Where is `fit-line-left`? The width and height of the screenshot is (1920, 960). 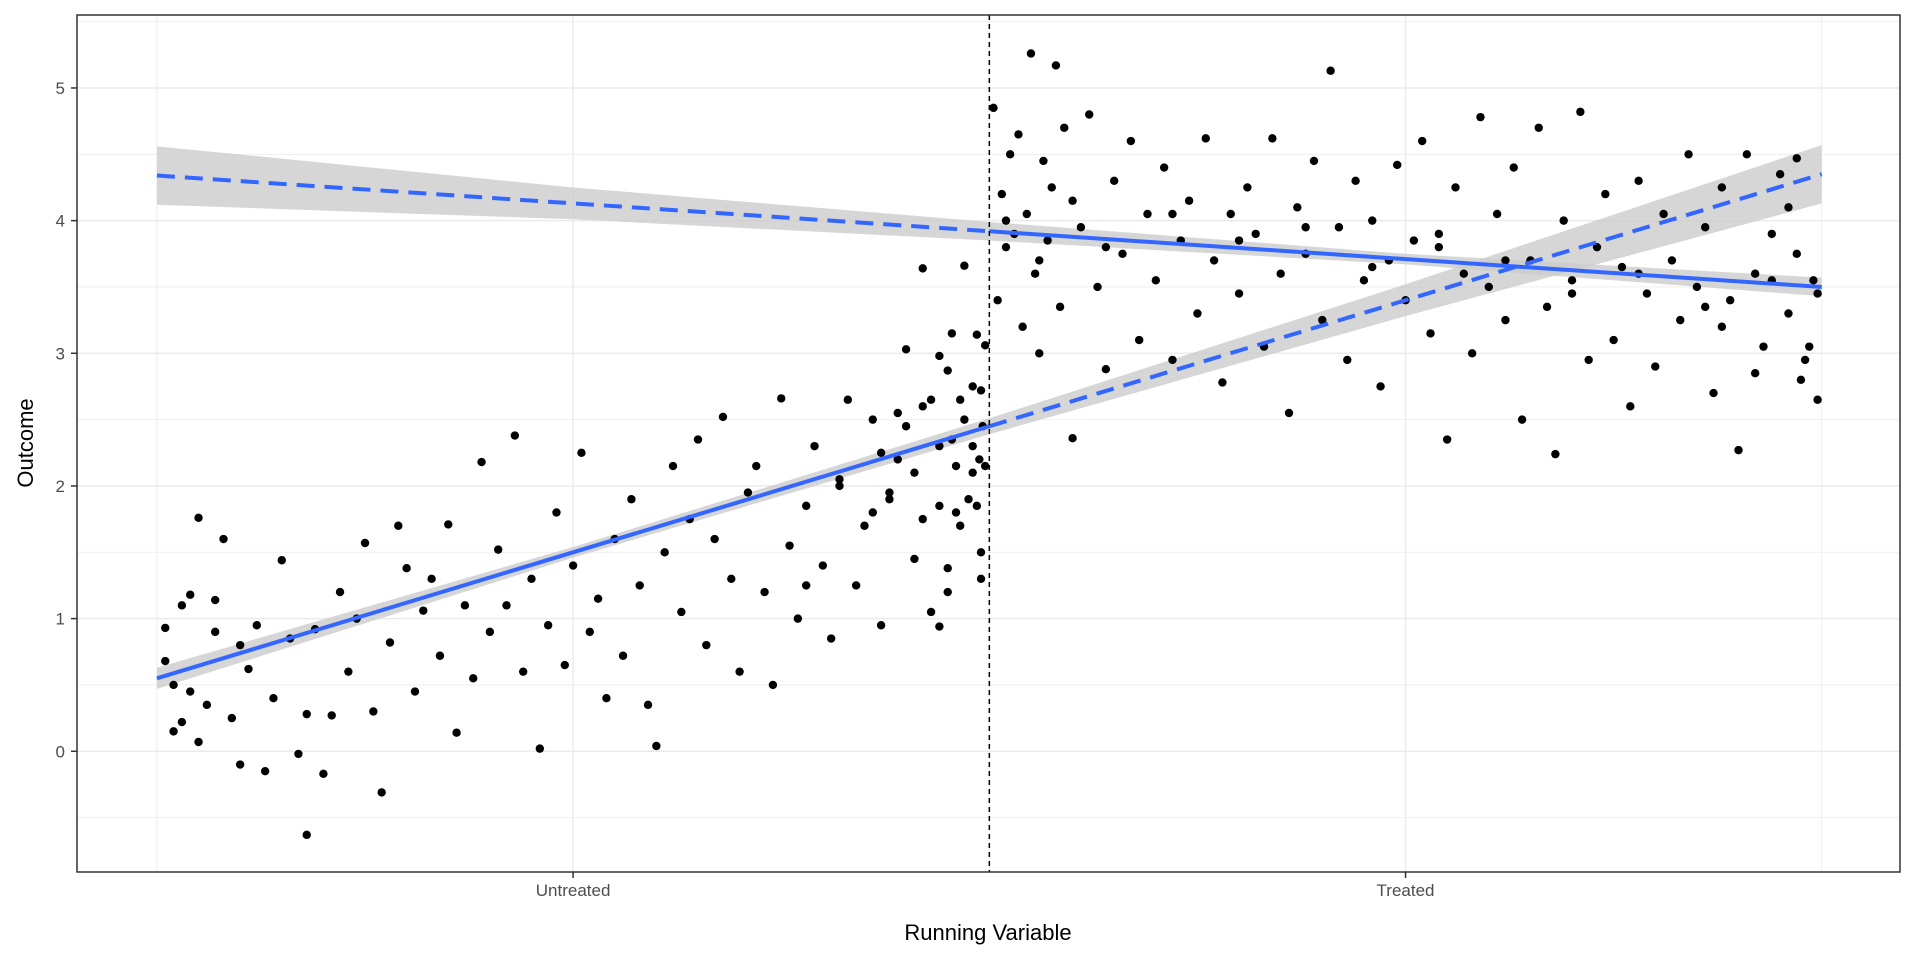 fit-line-left is located at coordinates (573, 552).